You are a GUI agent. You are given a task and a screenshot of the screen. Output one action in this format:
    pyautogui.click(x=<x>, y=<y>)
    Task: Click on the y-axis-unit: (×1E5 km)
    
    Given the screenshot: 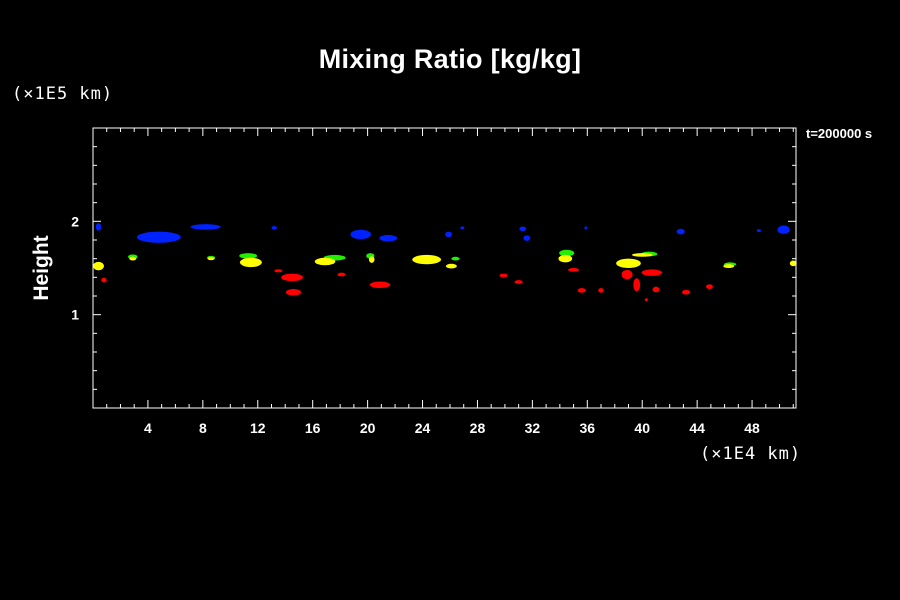 What is the action you would take?
    pyautogui.click(x=63, y=94)
    